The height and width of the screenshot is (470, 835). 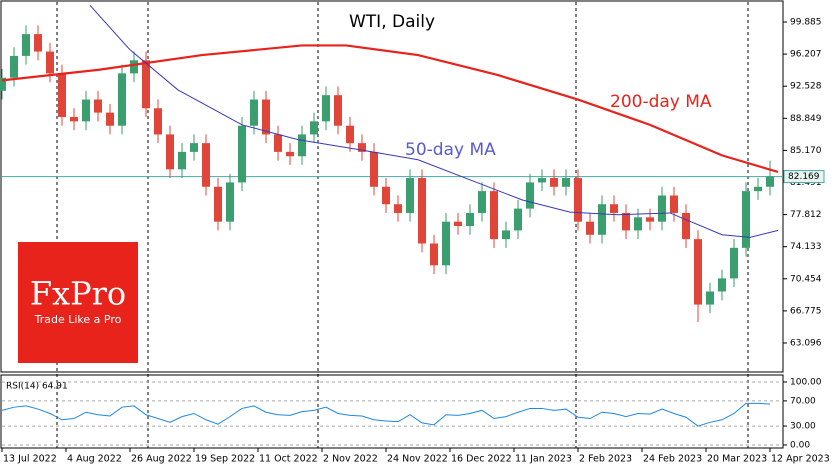 What do you see at coordinates (806, 87) in the screenshot?
I see `y-tick-label: 92.528` at bounding box center [806, 87].